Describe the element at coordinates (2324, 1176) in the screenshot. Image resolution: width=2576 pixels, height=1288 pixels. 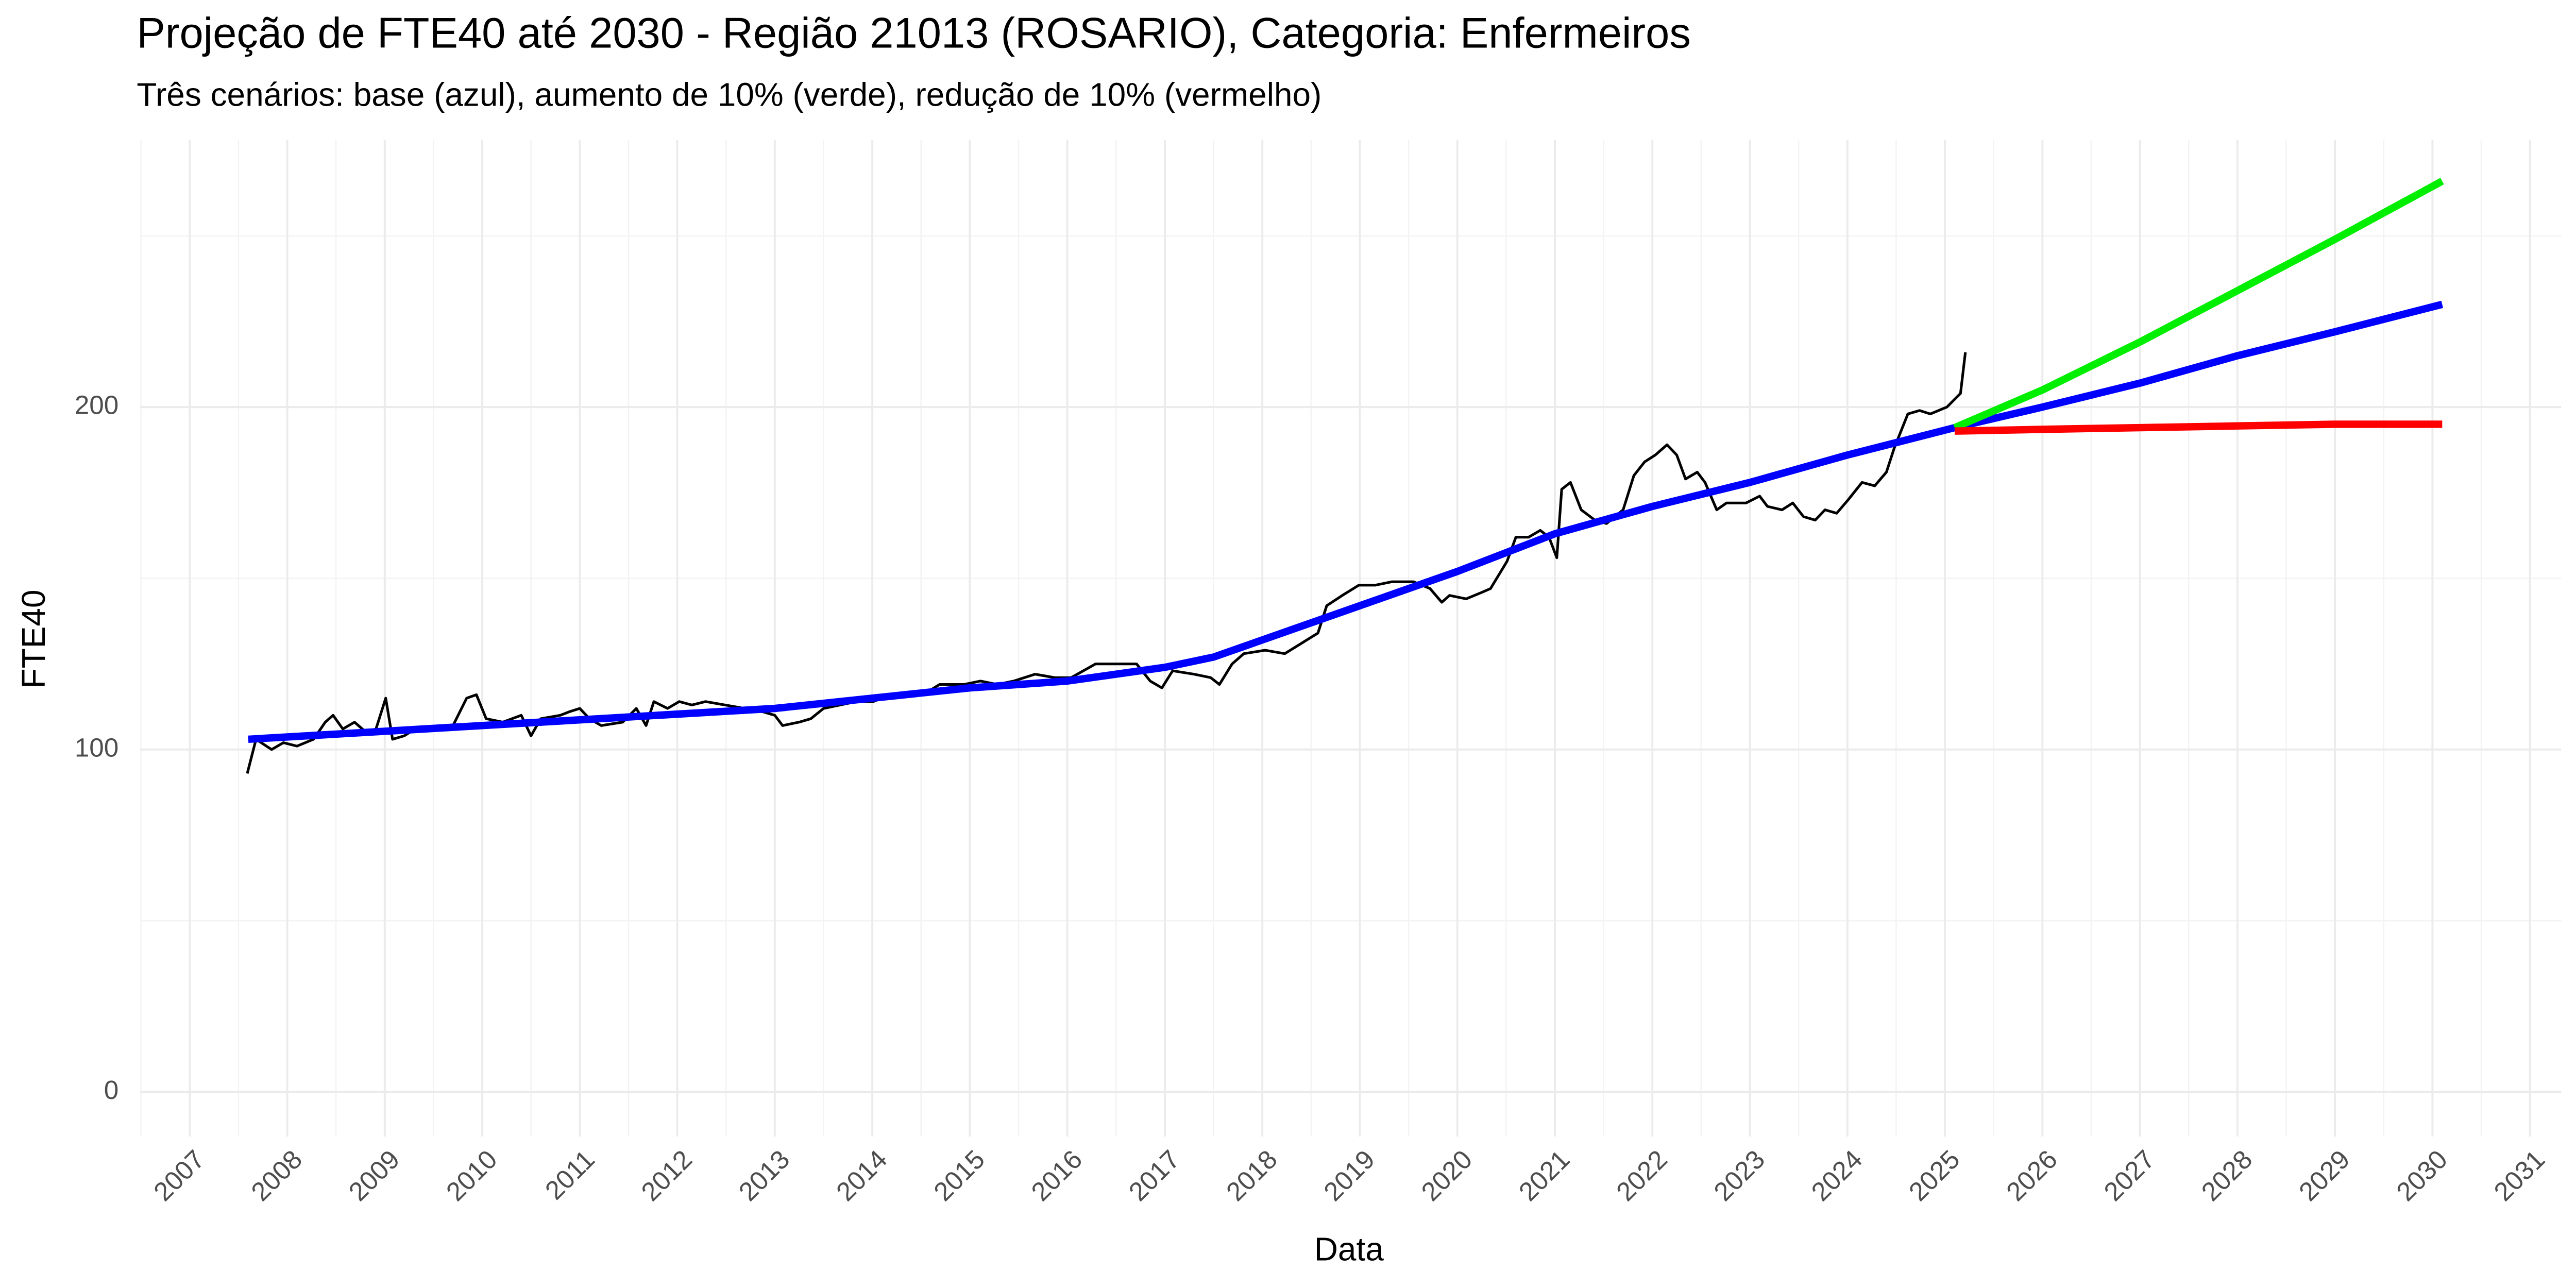
I see `x-tick-label: 2029` at that location.